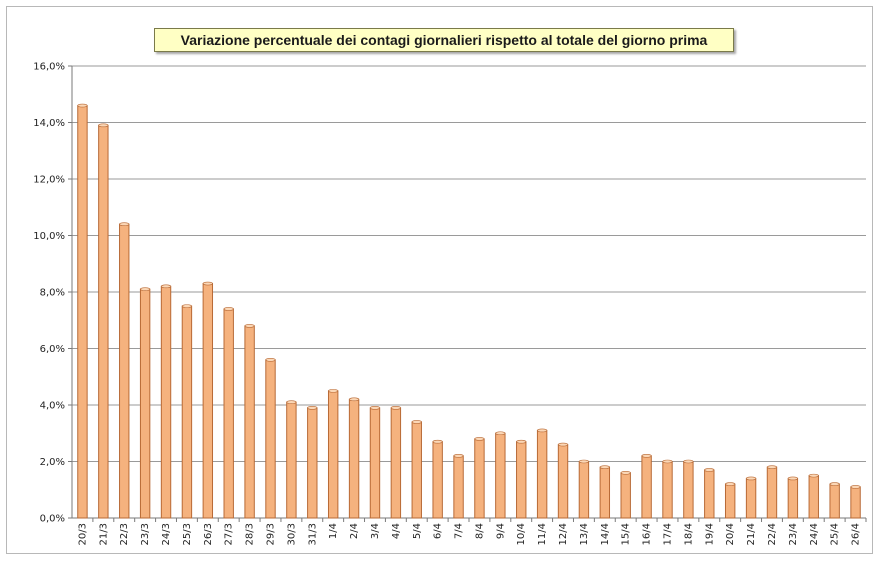  What do you see at coordinates (459, 531) in the screenshot?
I see `x-tick-label: 7/4` at bounding box center [459, 531].